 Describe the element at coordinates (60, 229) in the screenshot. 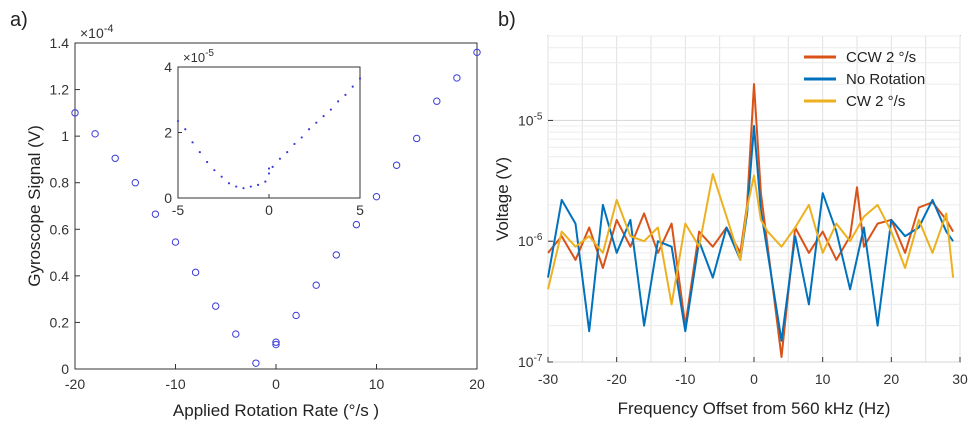

I see `panel-a-ytick-label: 0.6` at that location.